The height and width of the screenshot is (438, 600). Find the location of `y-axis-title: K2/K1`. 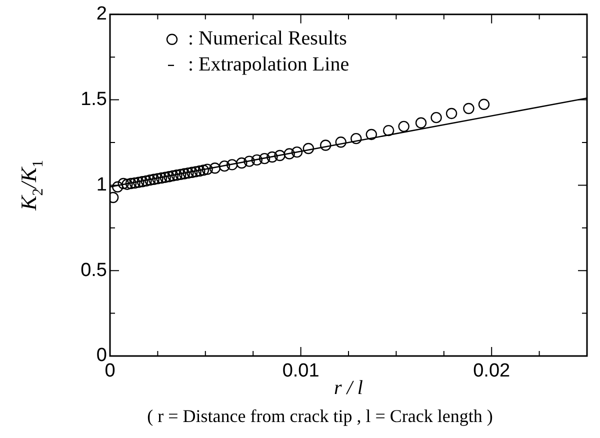

y-axis-title: K2/K1 is located at coordinates (31, 186).